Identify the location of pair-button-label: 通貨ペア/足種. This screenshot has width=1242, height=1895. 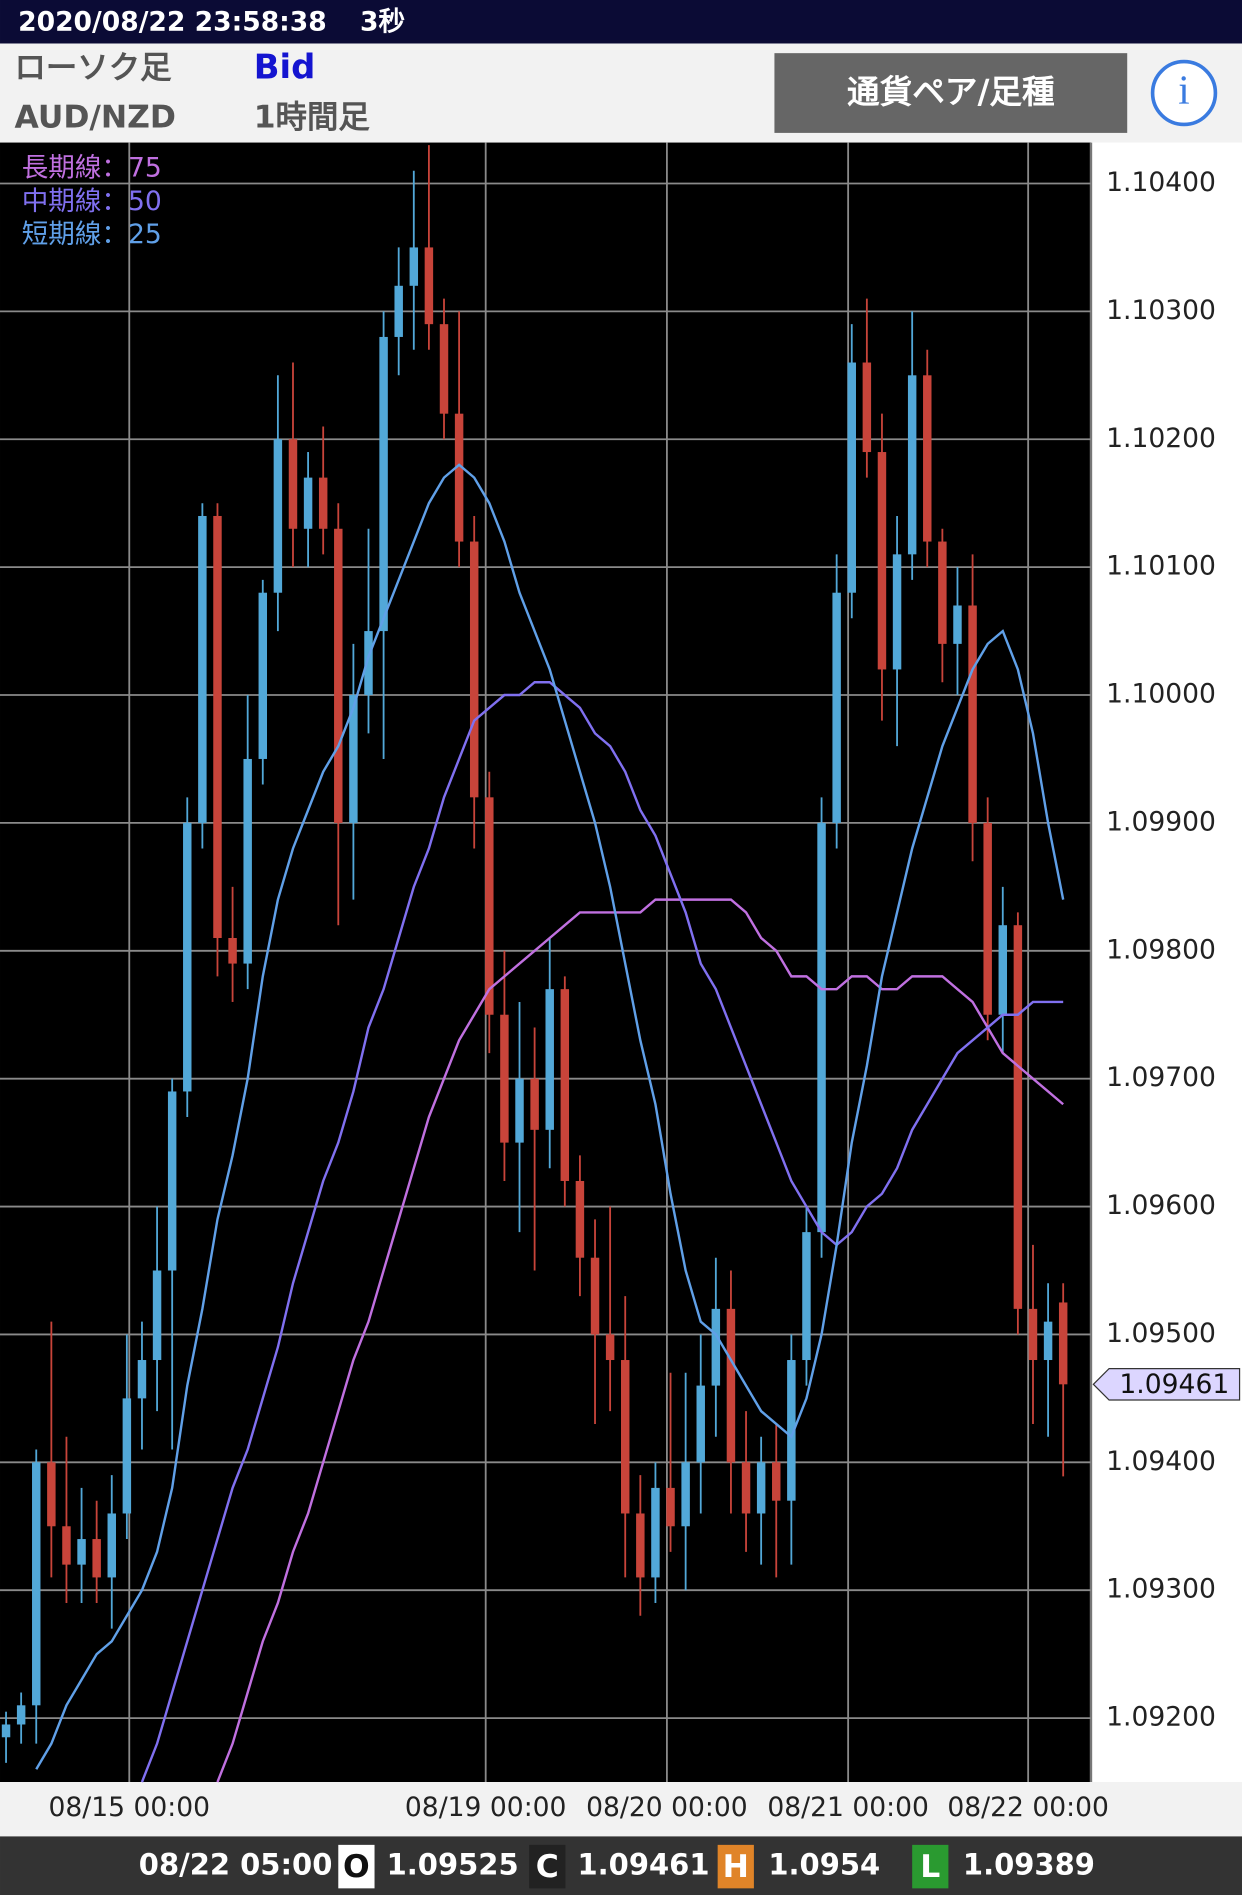
(951, 92).